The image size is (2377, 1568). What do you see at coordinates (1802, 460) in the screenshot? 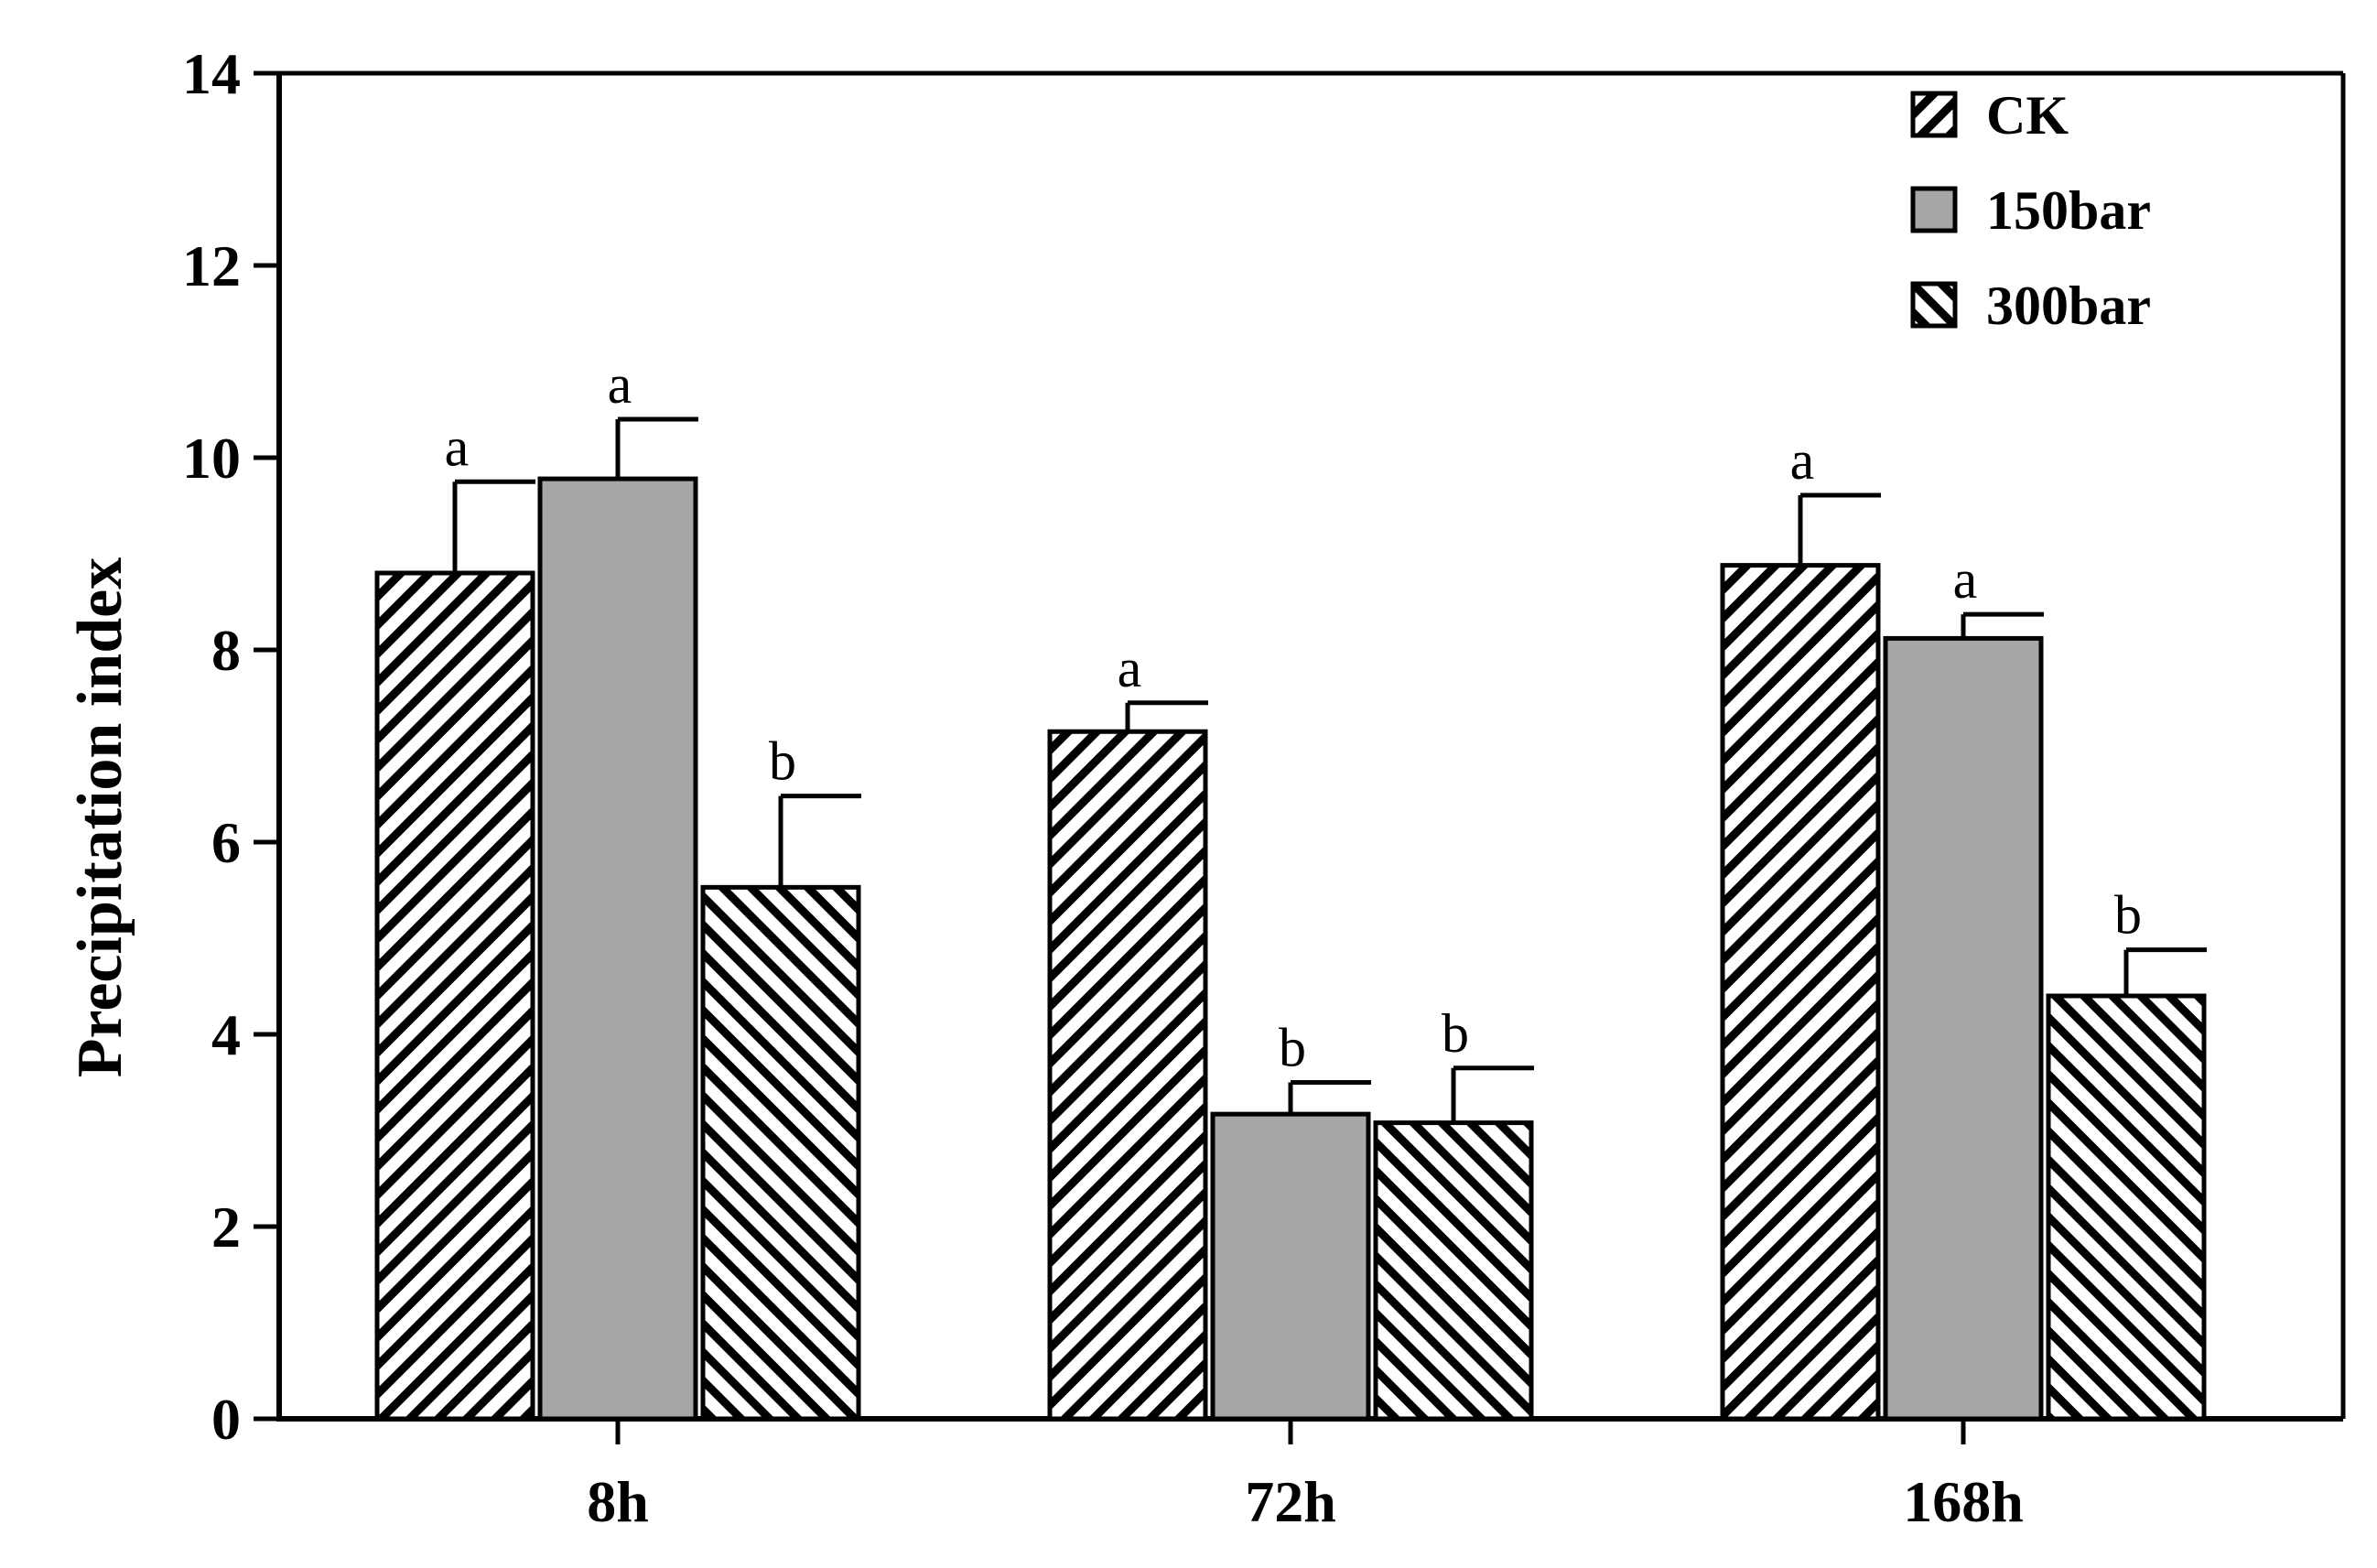
I see `significance-CK-168h: a` at bounding box center [1802, 460].